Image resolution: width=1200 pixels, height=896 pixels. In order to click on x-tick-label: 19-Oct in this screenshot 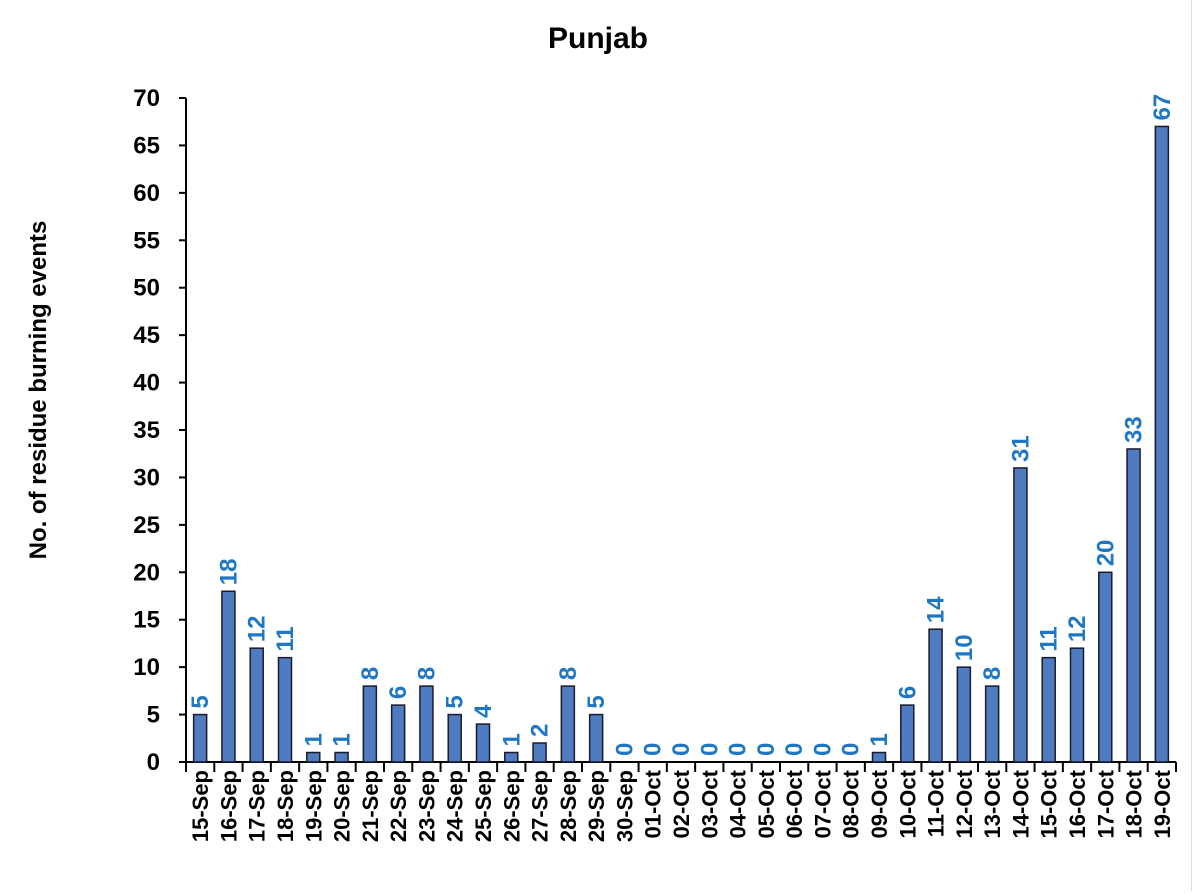, I will do `click(1162, 803)`.